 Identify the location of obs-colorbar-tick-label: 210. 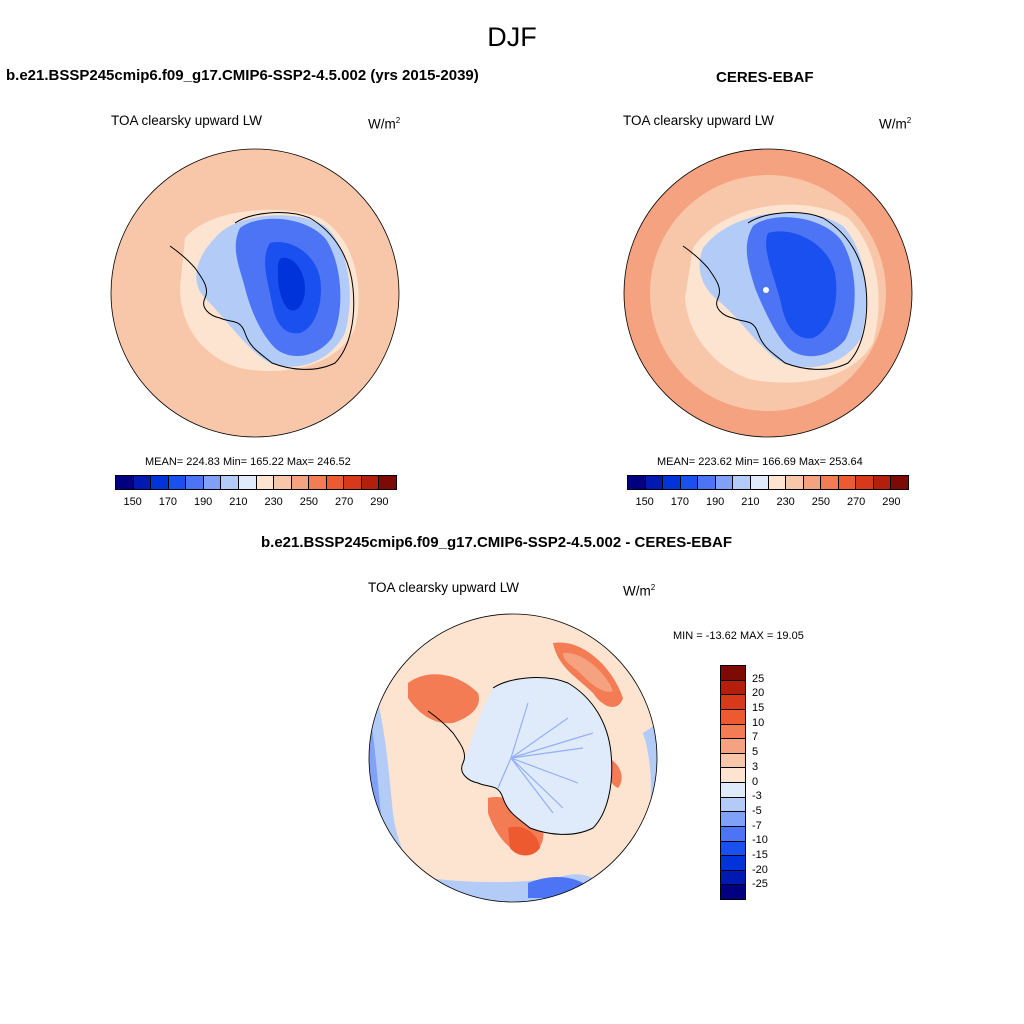
(750, 502).